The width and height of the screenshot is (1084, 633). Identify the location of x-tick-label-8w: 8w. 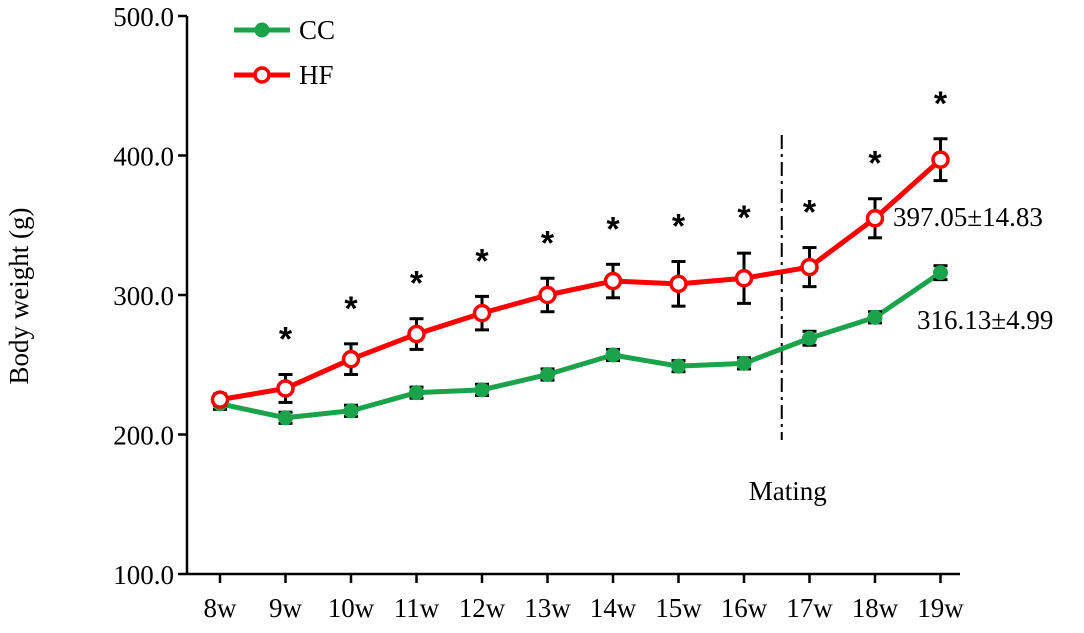
(221, 608).